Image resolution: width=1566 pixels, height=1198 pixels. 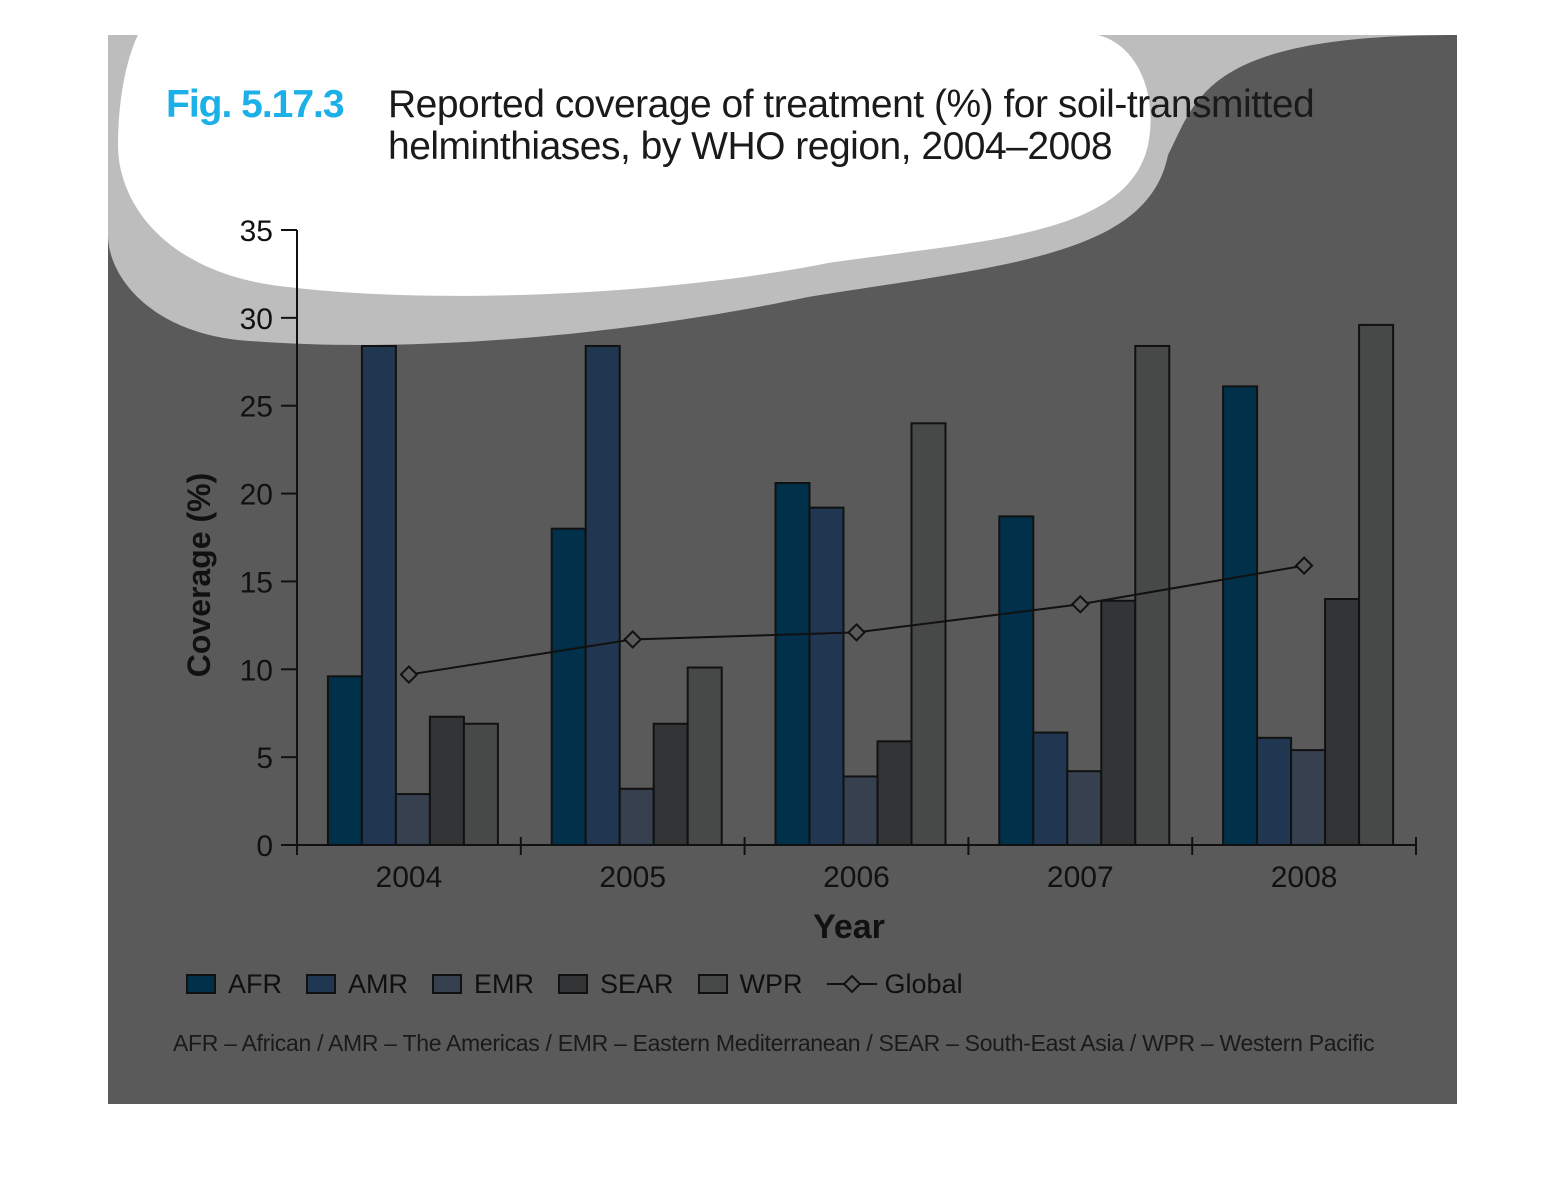 What do you see at coordinates (633, 639) in the screenshot?
I see `global-point-2005` at bounding box center [633, 639].